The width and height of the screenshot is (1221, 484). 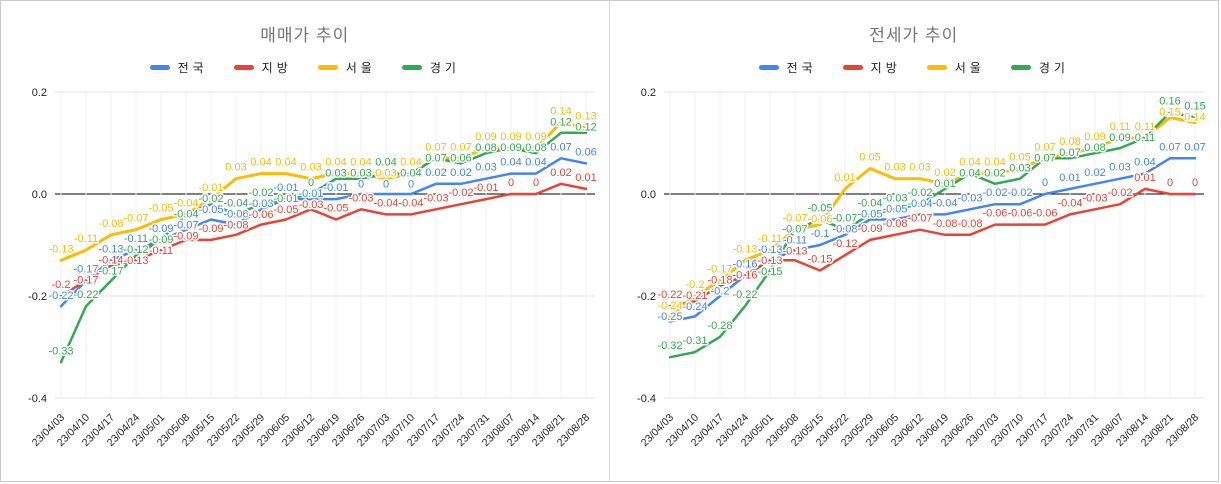 What do you see at coordinates (585, 117) in the screenshot?
I see `point-value-label: 0.13` at bounding box center [585, 117].